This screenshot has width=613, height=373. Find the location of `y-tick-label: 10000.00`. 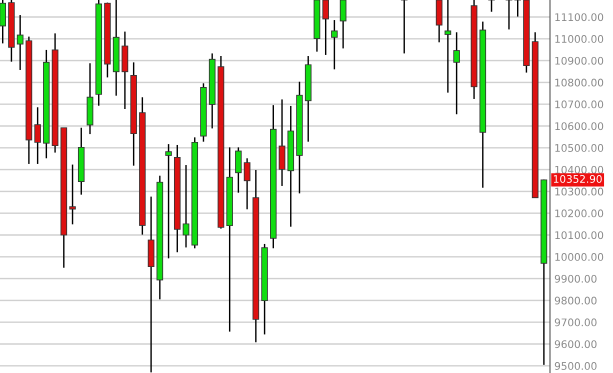

y-tick-label: 10000.00 is located at coordinates (579, 257).